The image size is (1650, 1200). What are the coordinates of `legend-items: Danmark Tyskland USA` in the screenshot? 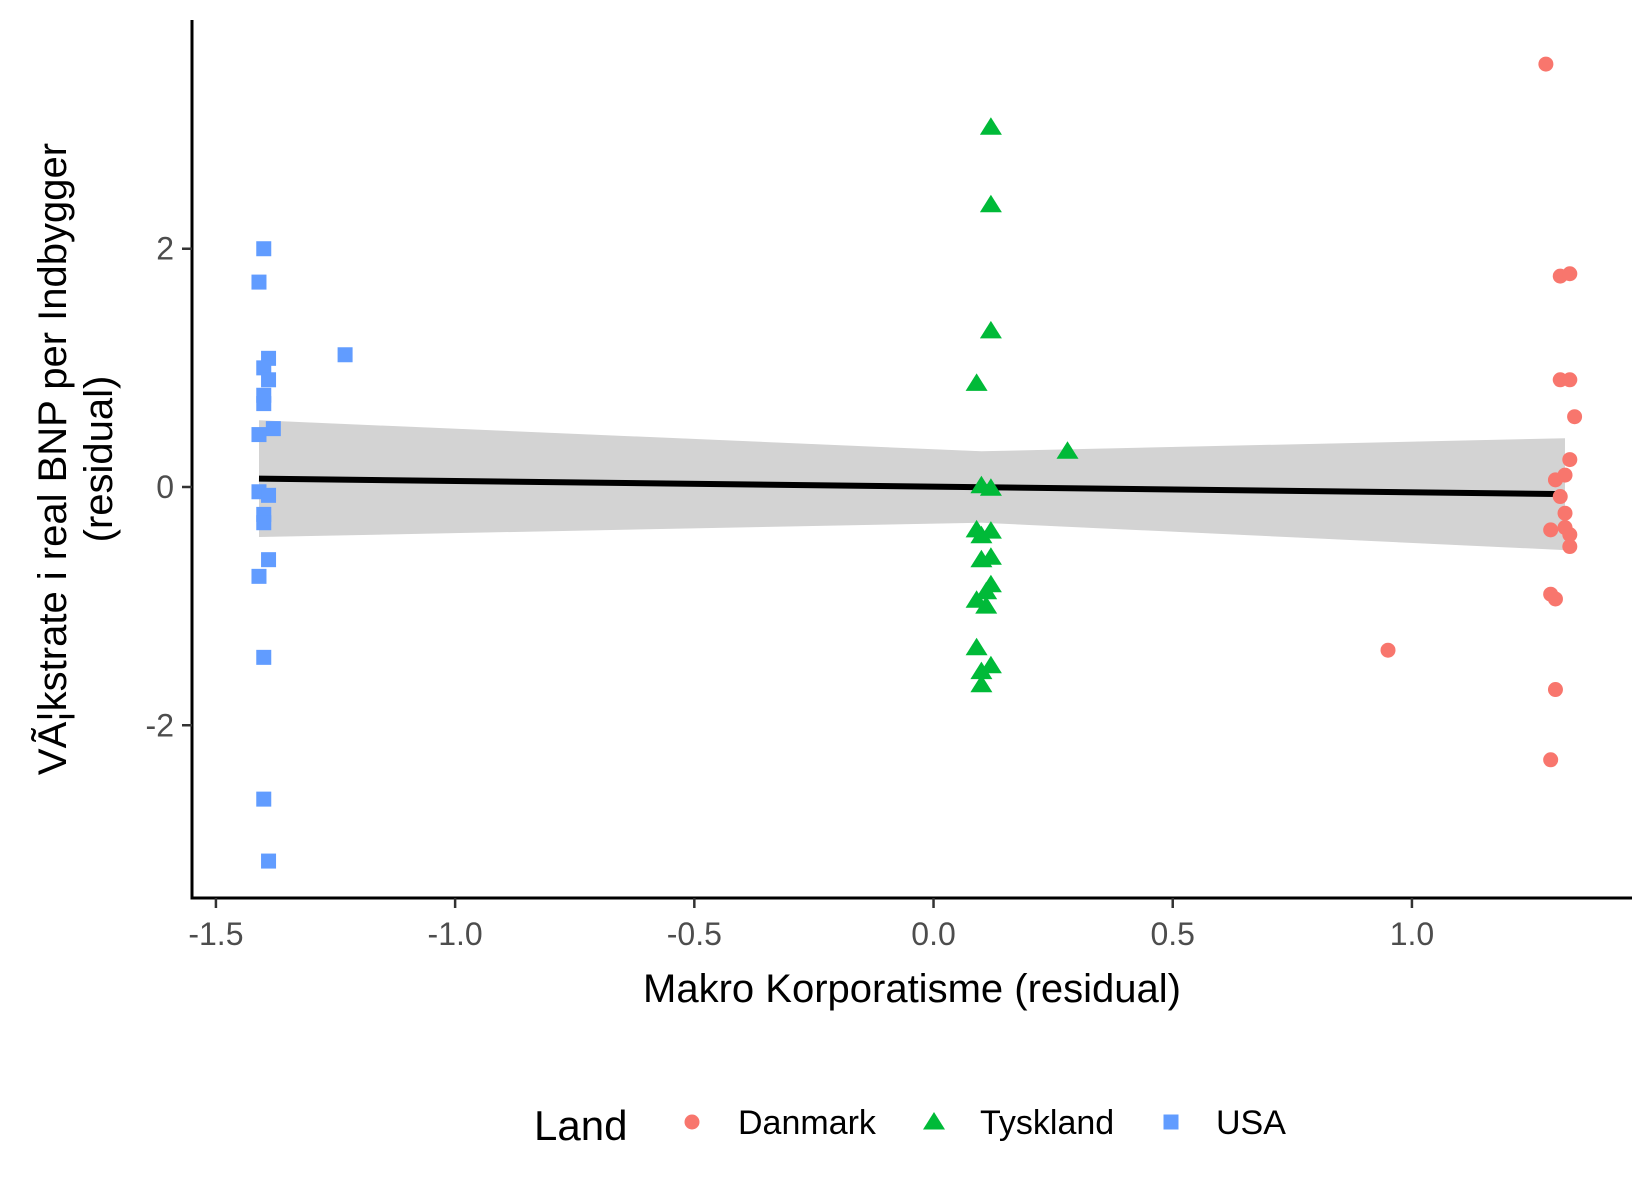 It's located at (985, 1123).